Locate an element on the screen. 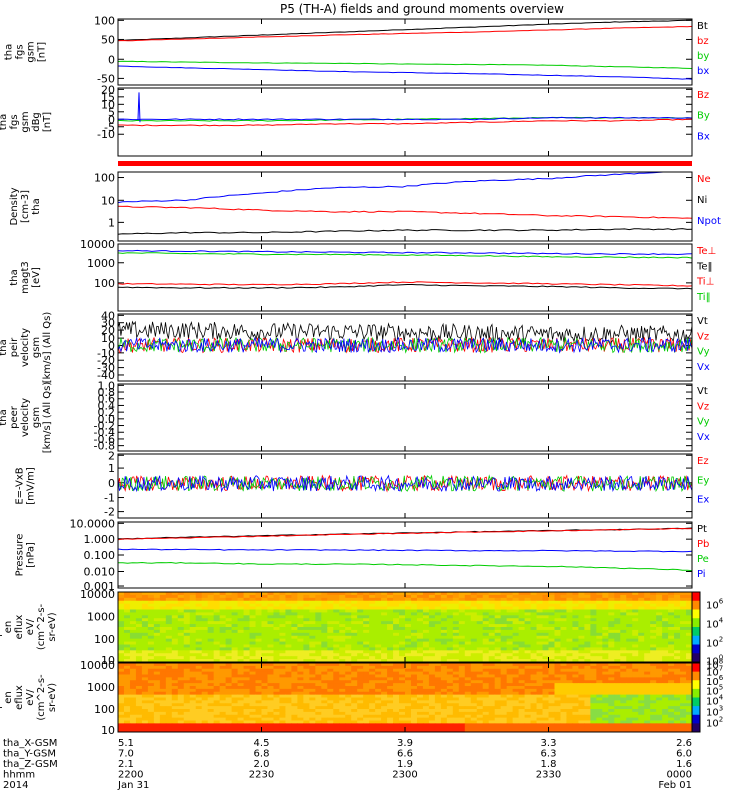 The image size is (750, 800). data-lines is located at coordinates (405, 483).